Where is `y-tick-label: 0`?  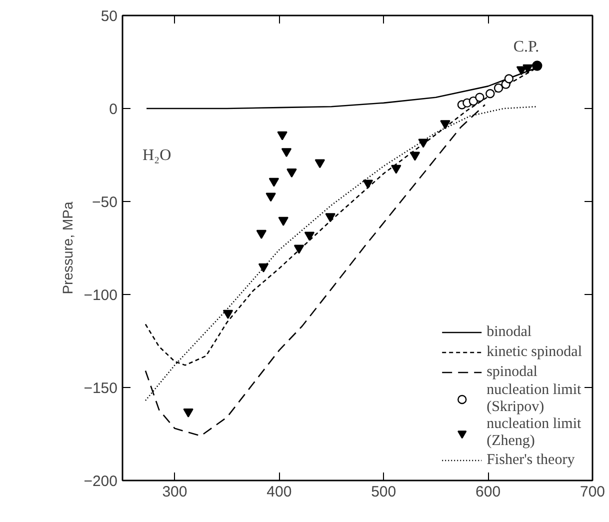 y-tick-label: 0 is located at coordinates (113, 109).